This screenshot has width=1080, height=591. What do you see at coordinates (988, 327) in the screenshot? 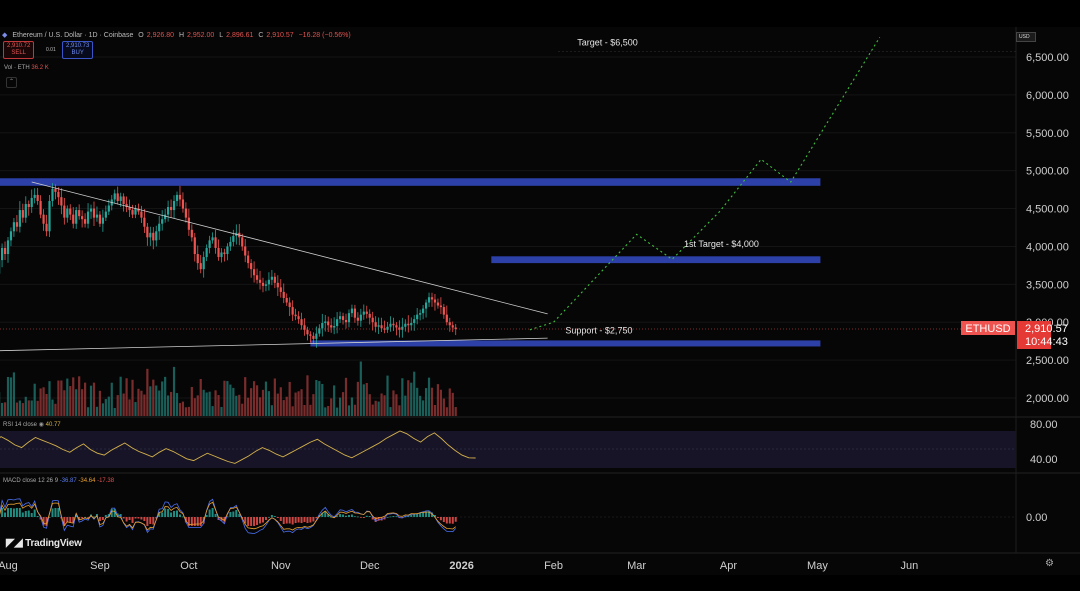
I see `symbol-tag` at bounding box center [988, 327].